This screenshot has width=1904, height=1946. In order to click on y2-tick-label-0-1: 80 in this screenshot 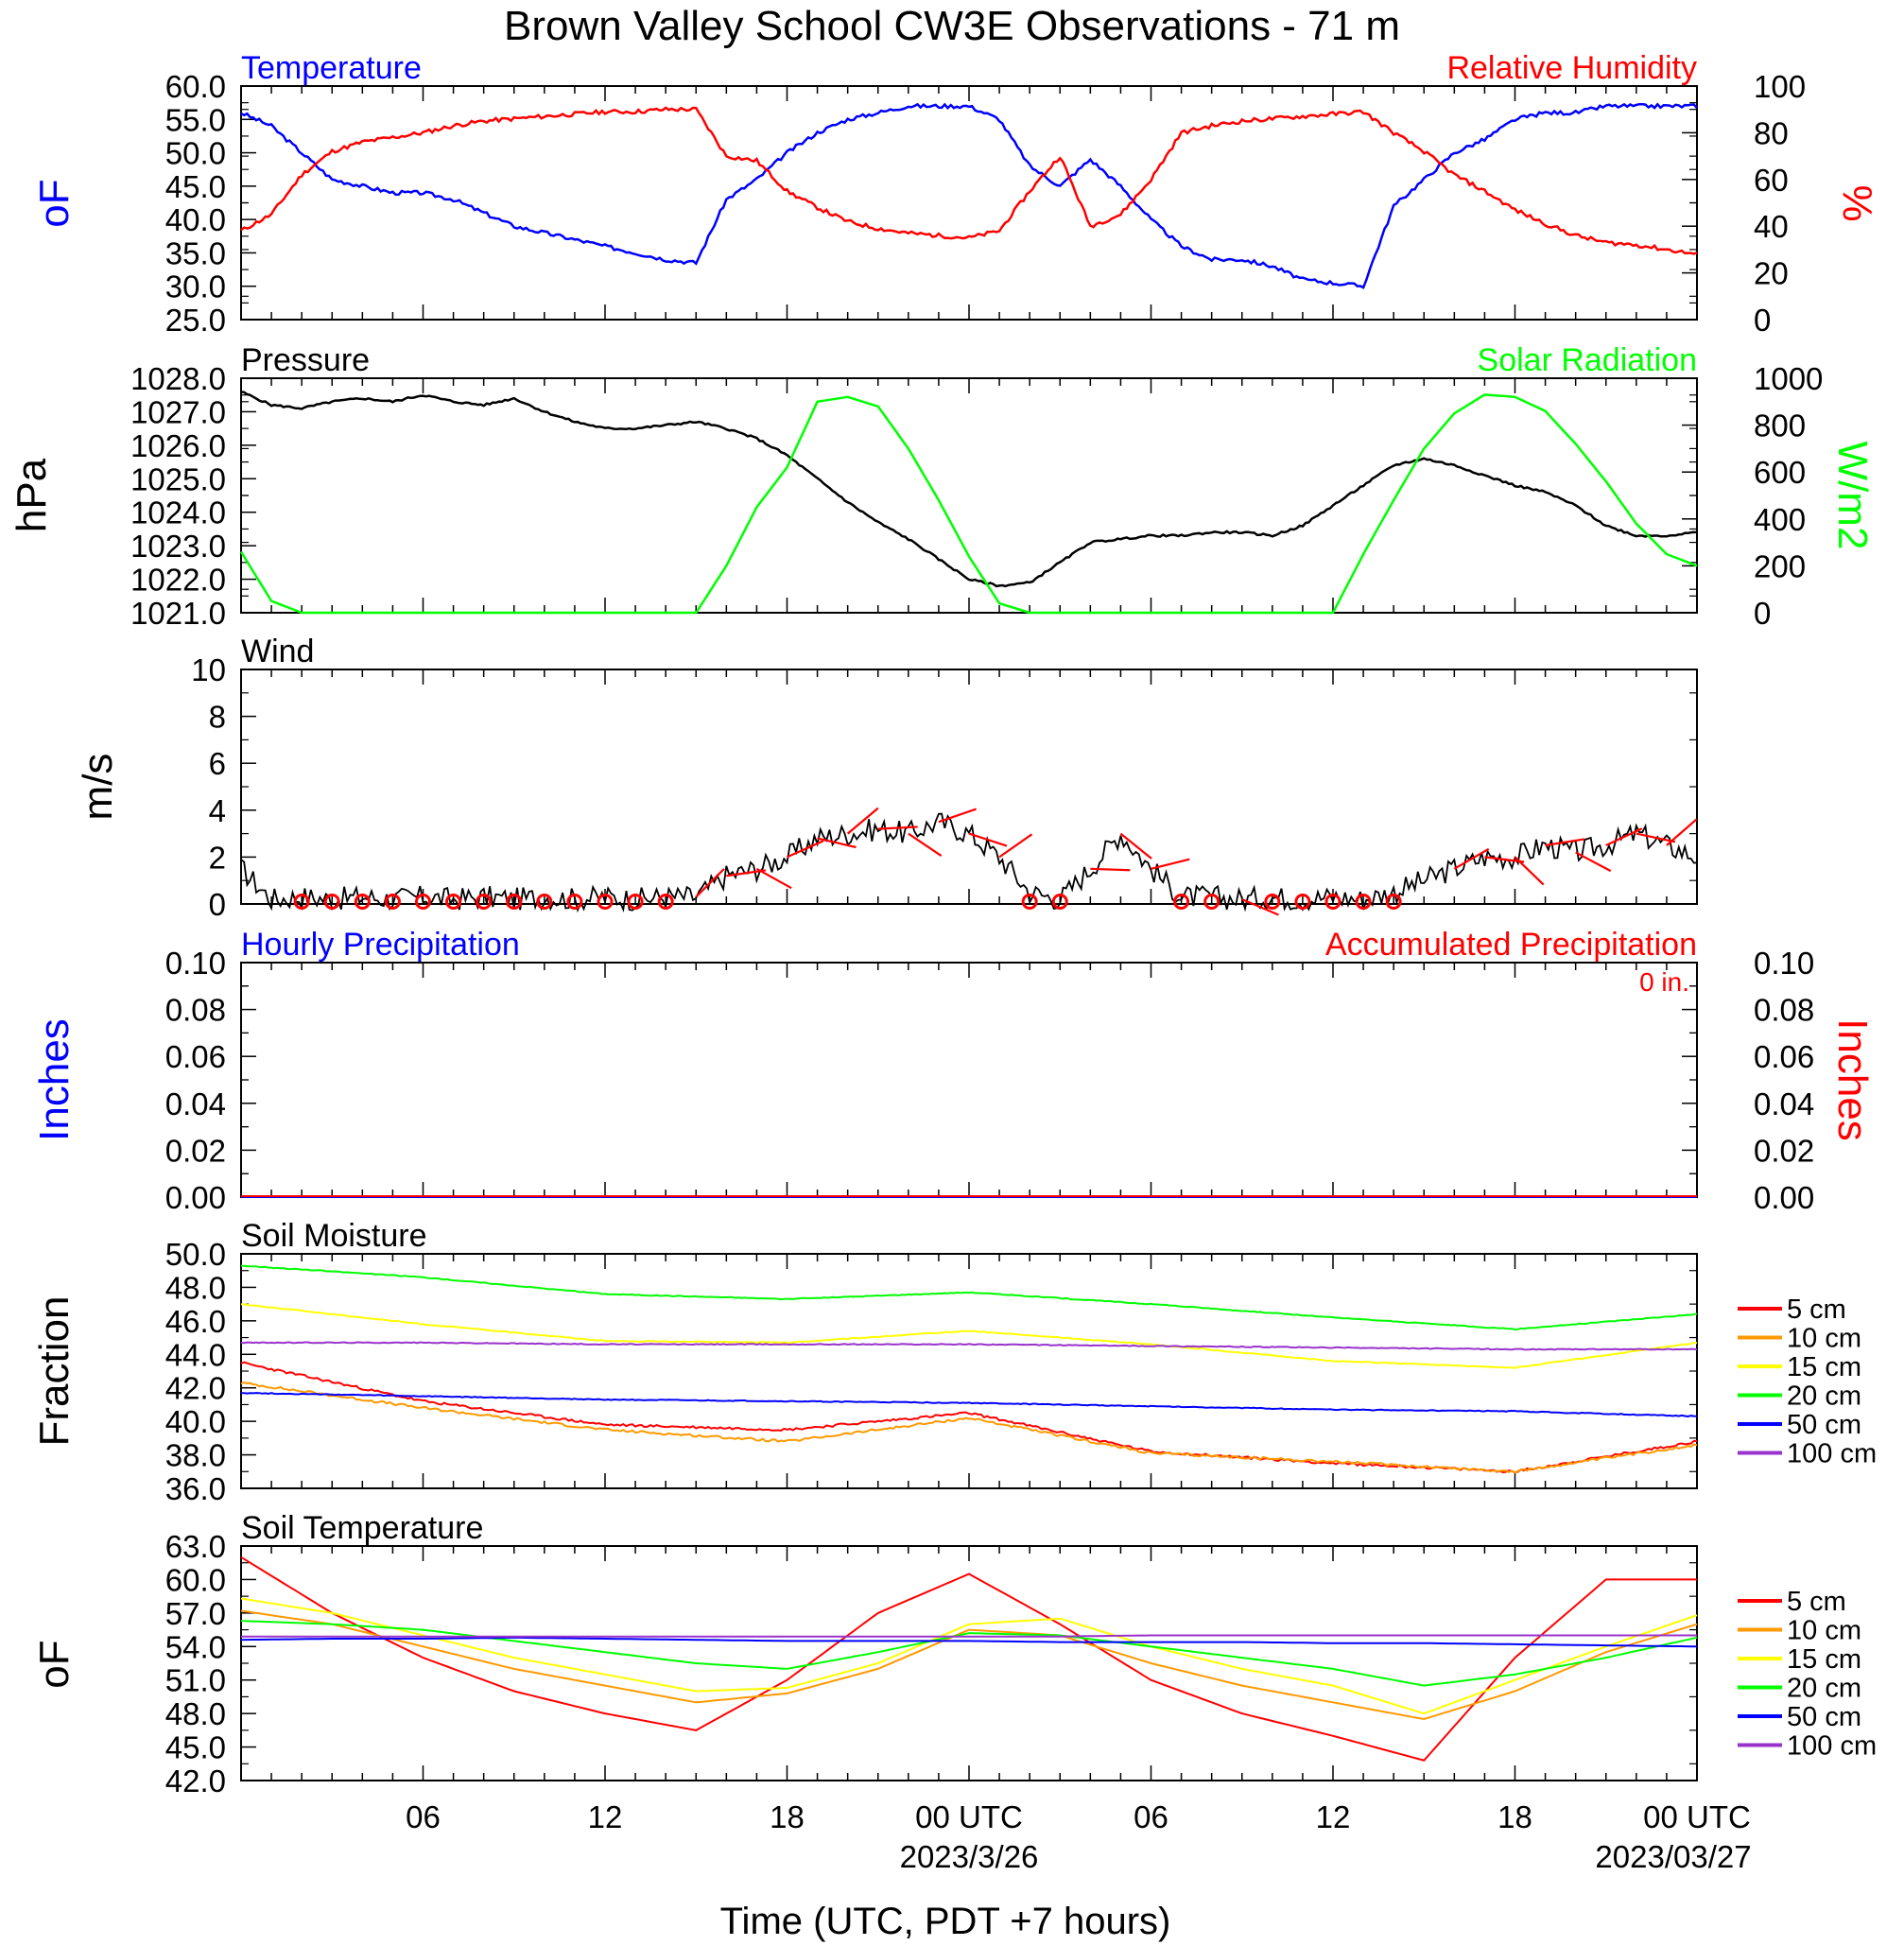, I will do `click(1771, 132)`.